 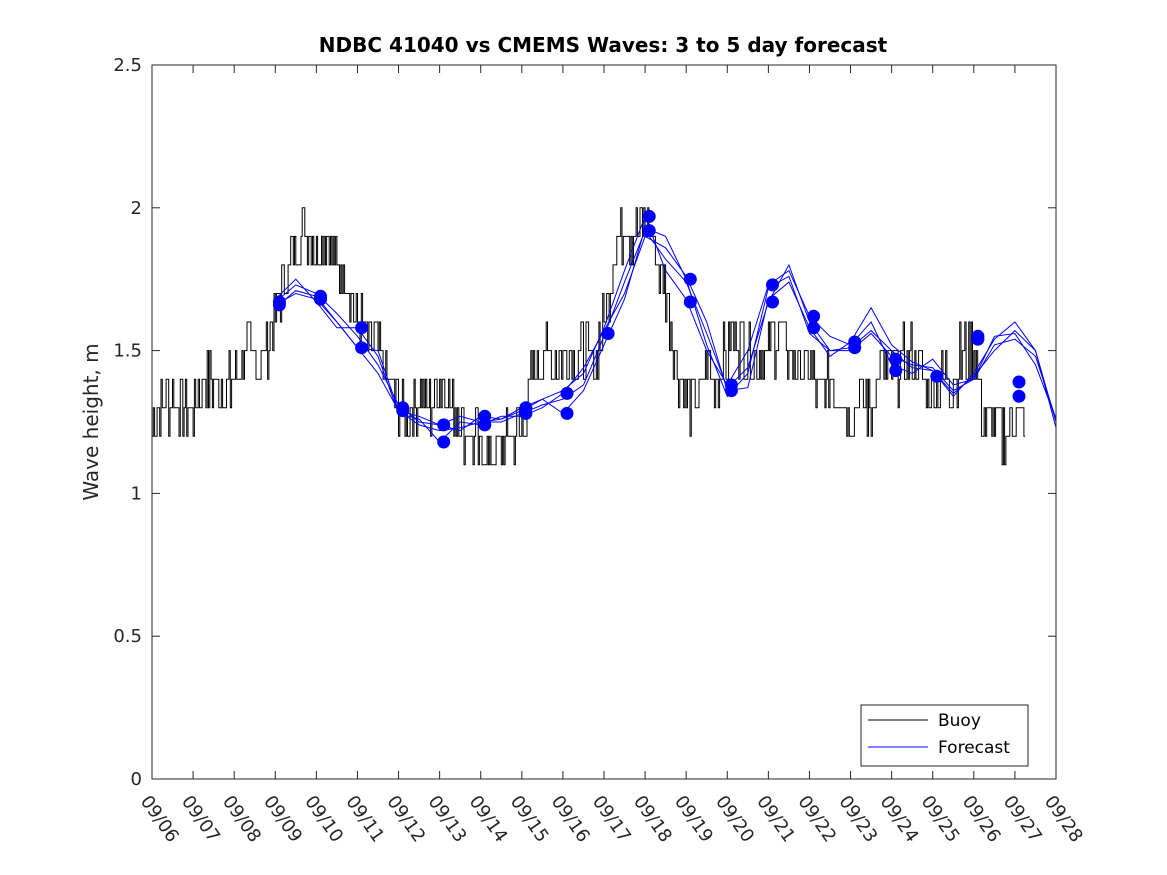 What do you see at coordinates (974, 748) in the screenshot?
I see `legend-forecast-label: Forecast` at bounding box center [974, 748].